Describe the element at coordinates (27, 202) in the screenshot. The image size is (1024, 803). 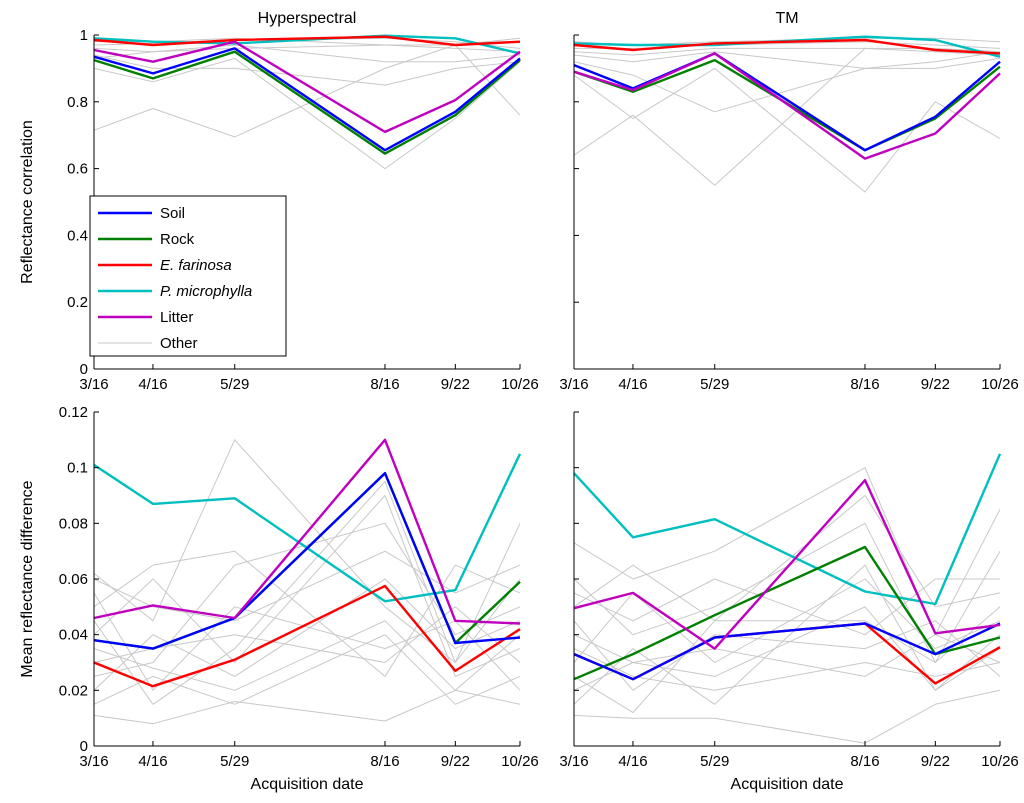
I see `y-axis-label: Reflectance correlation` at that location.